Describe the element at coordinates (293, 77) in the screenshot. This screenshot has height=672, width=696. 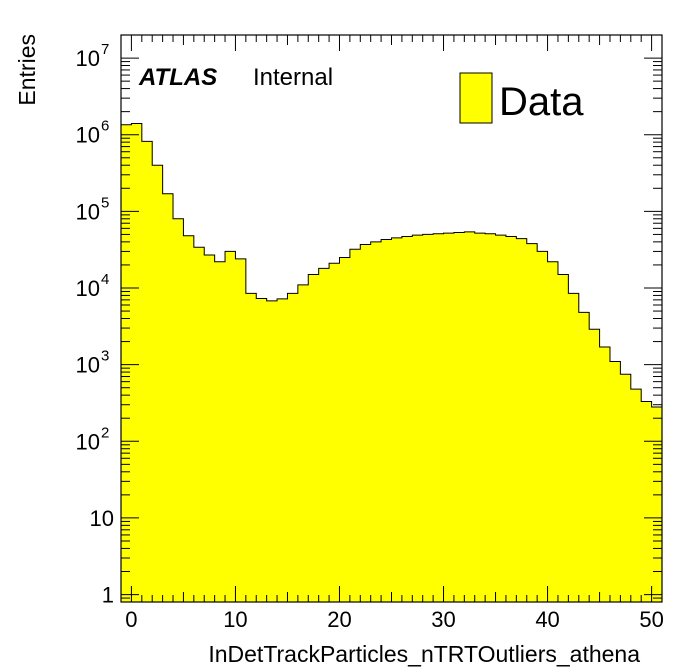
I see `internal-label: Internal` at that location.